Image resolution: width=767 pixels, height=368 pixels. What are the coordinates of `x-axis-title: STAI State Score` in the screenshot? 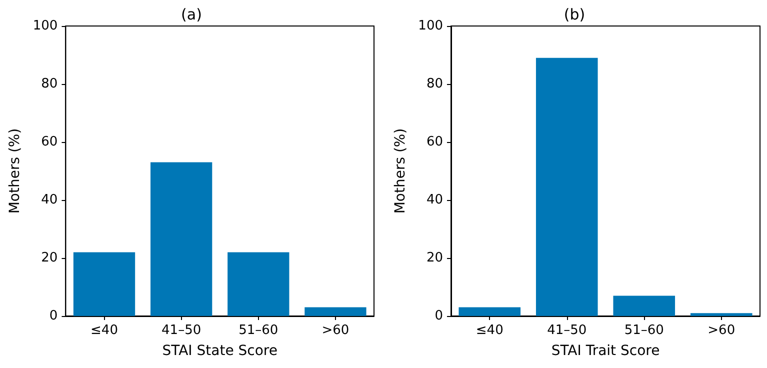 It's located at (220, 351).